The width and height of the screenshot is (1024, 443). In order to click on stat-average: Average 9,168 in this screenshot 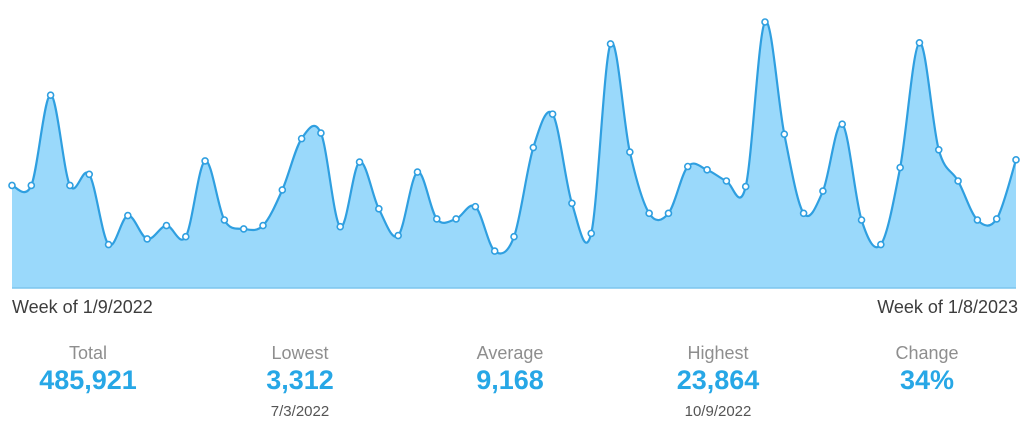, I will do `click(510, 369)`.